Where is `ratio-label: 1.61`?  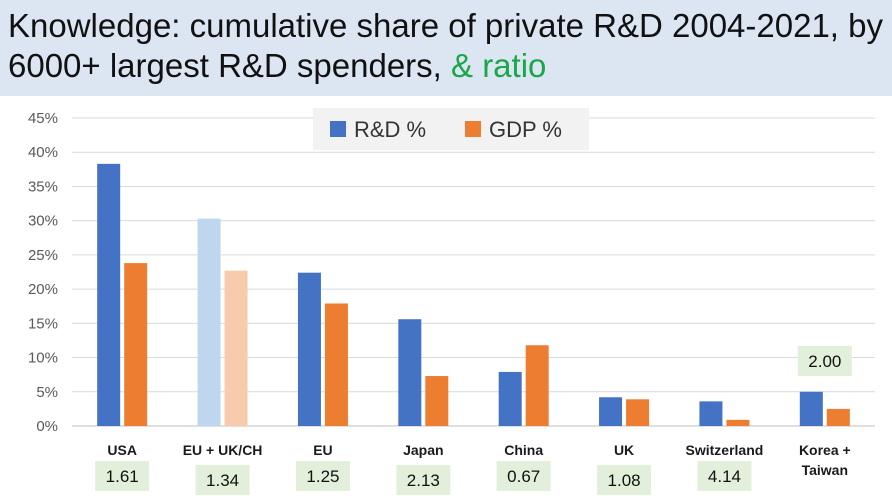
ratio-label: 1.61 is located at coordinates (122, 476).